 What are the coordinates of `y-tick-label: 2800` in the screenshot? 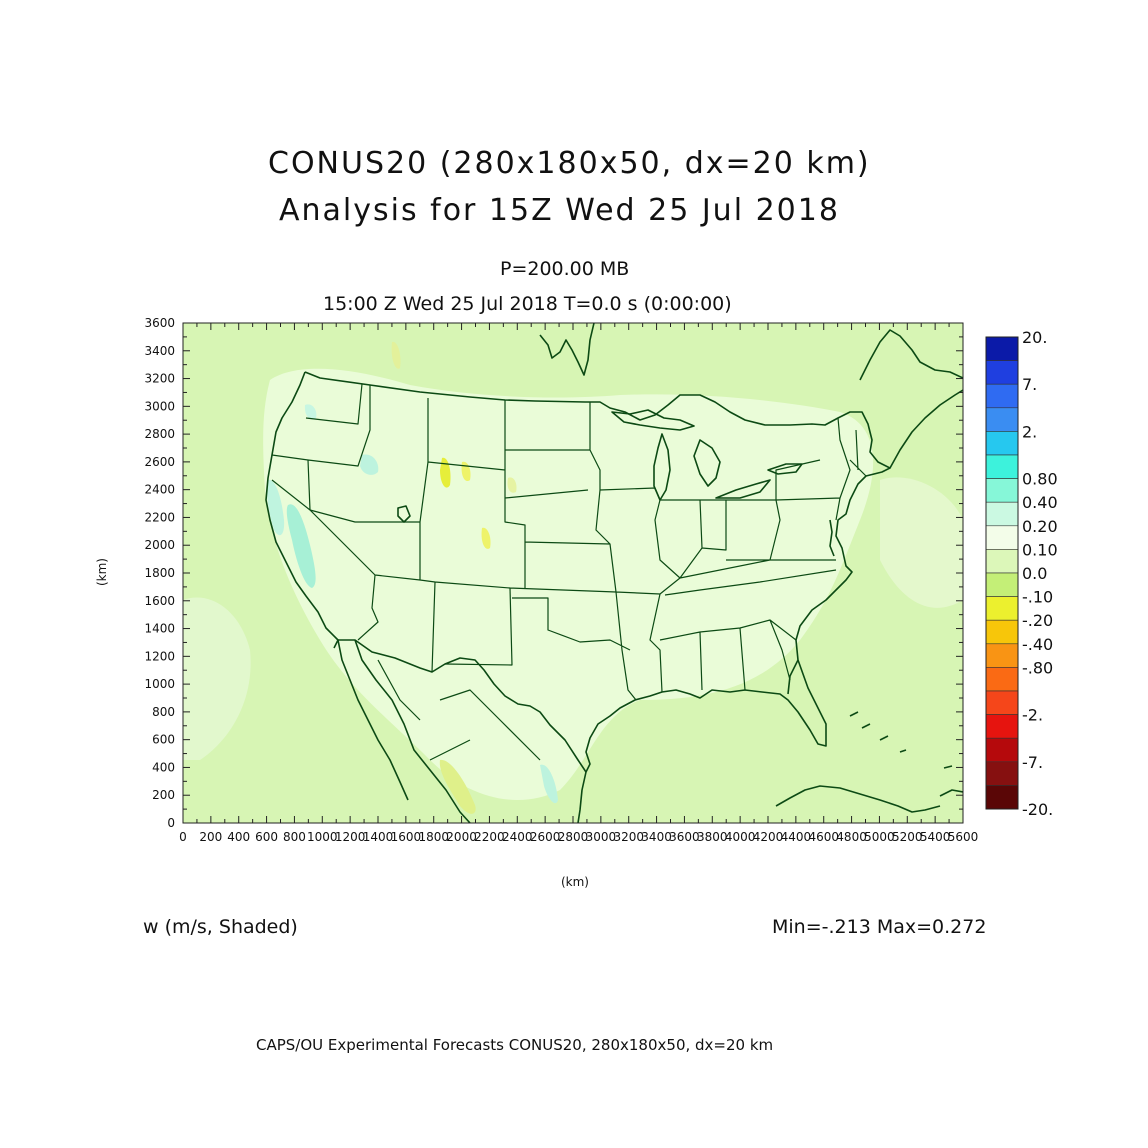 It's located at (159, 434).